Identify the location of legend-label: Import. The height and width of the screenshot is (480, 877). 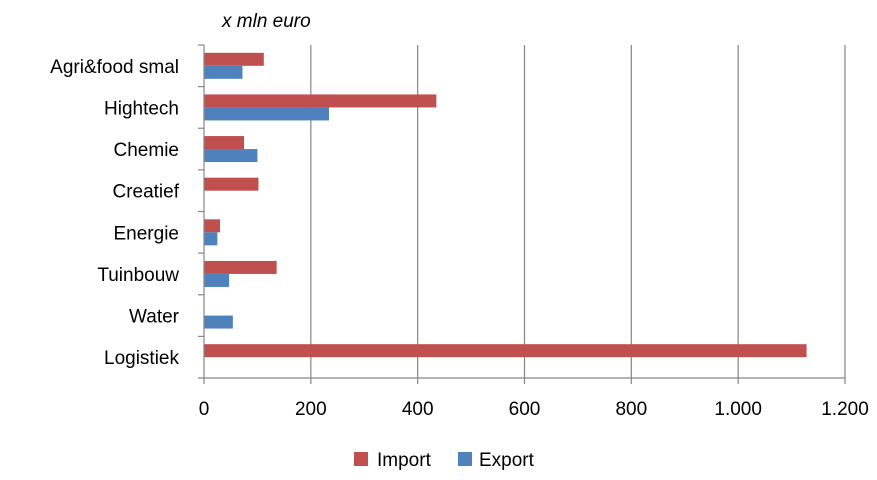
(404, 460).